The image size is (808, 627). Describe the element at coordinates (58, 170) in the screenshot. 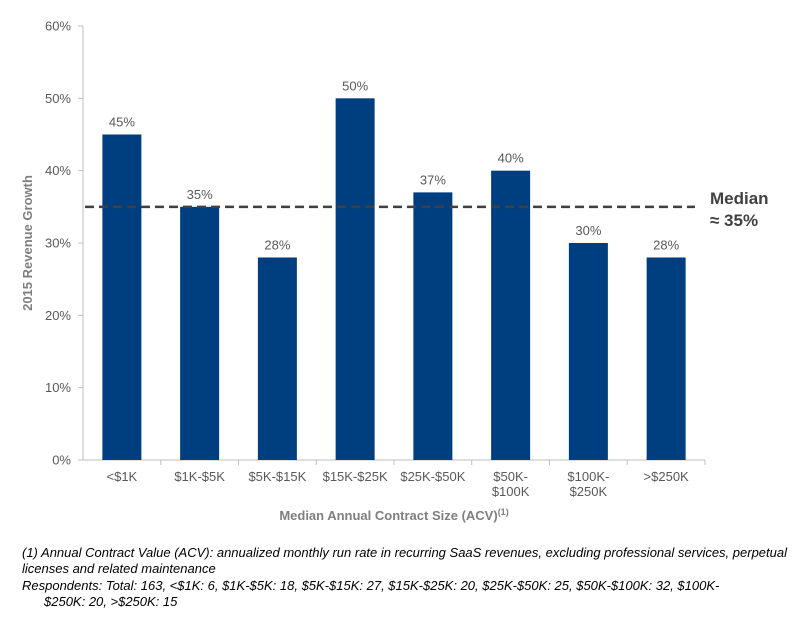

I see `y-tick-label: 40%` at that location.